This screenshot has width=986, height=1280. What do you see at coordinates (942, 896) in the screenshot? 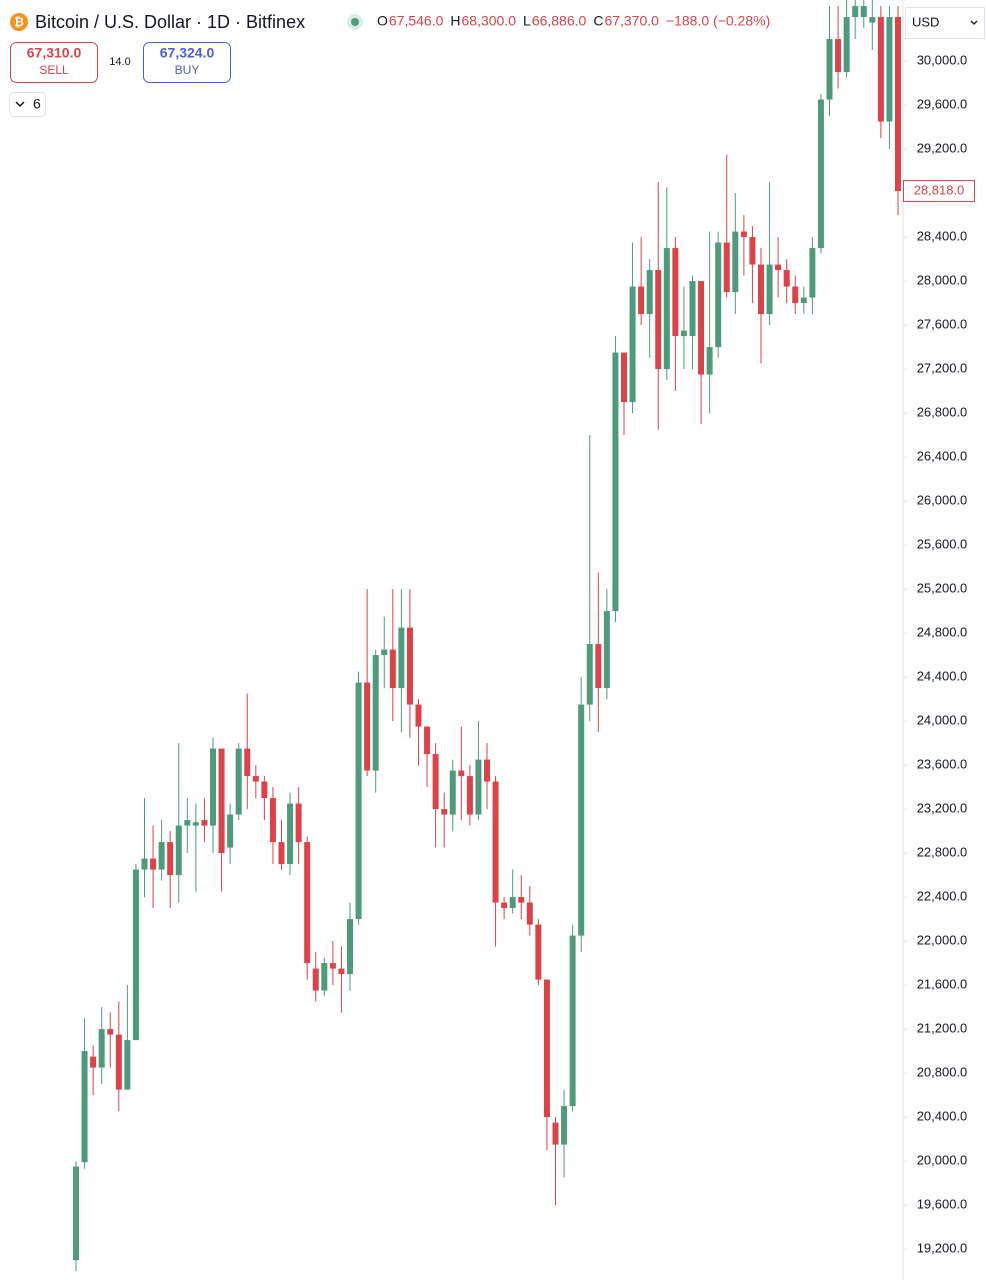
I see `y-tick-label: 22,400.0` at bounding box center [942, 896].